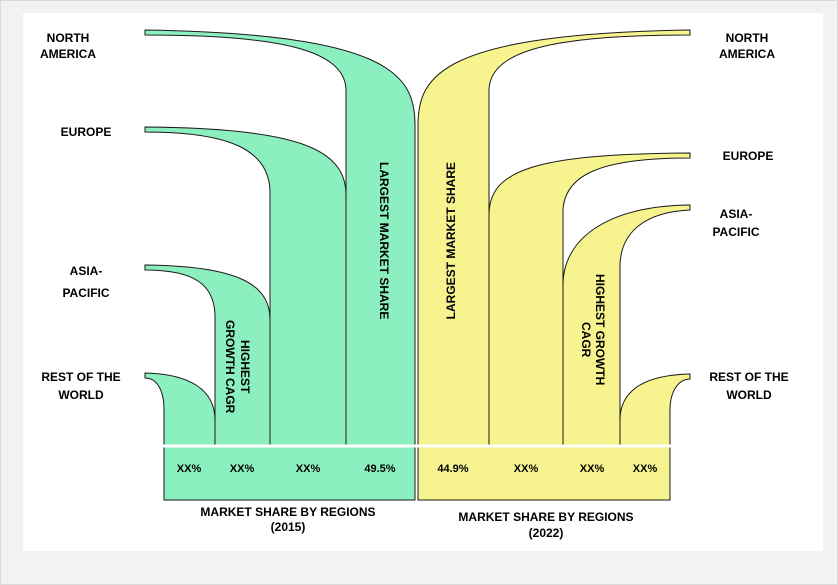 This screenshot has width=838, height=585. What do you see at coordinates (289, 473) in the screenshot?
I see `value-band-left` at bounding box center [289, 473].